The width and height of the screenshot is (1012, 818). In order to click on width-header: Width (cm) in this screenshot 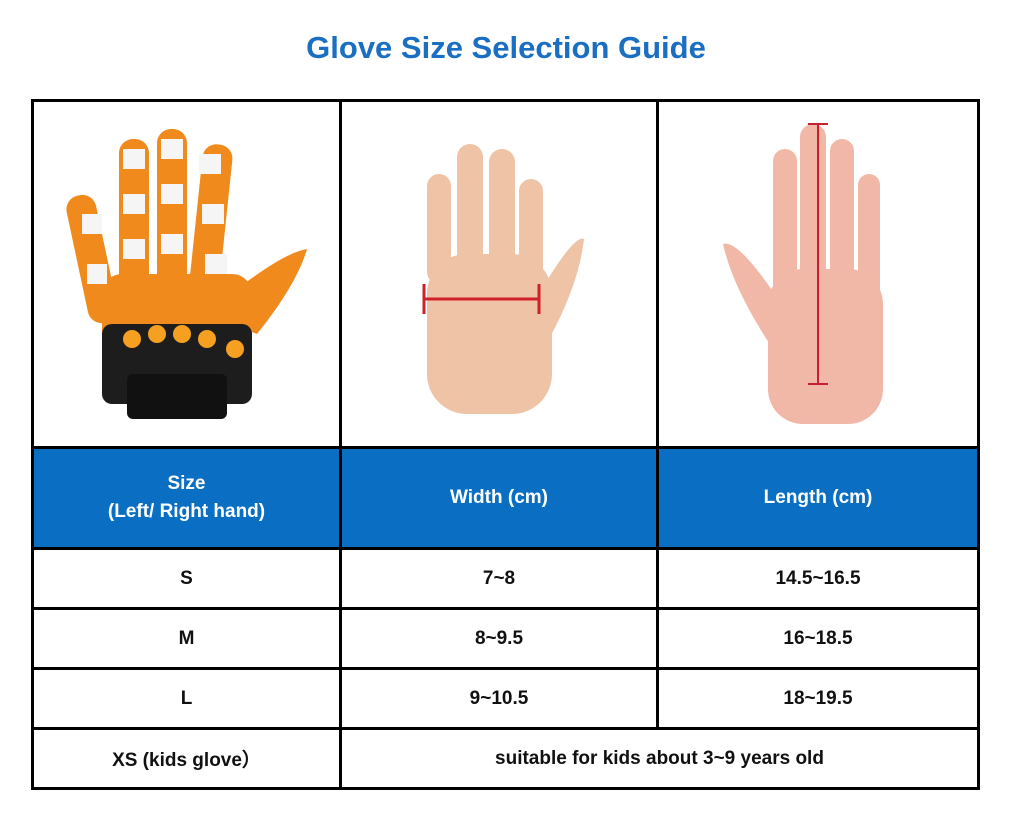, I will do `click(499, 498)`.